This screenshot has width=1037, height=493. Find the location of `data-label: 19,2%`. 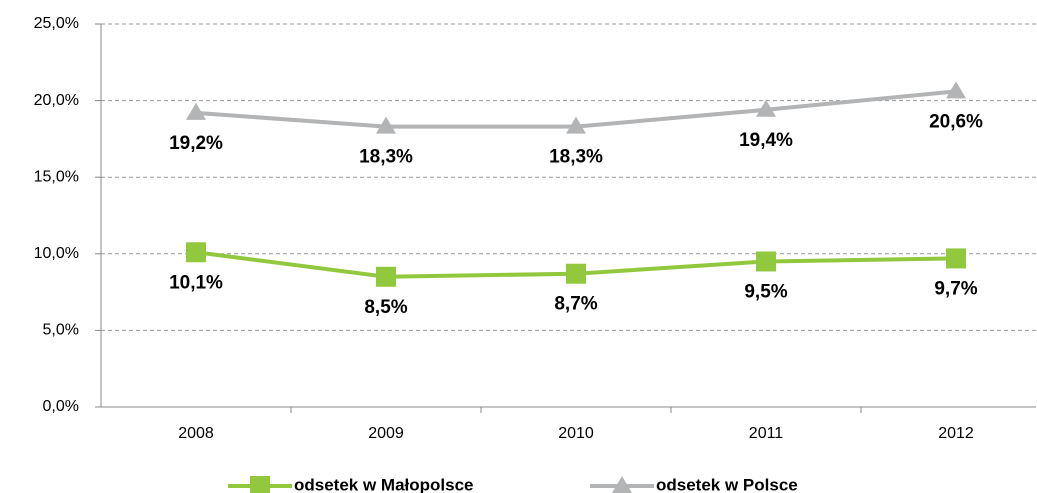

data-label: 19,2% is located at coordinates (196, 143).